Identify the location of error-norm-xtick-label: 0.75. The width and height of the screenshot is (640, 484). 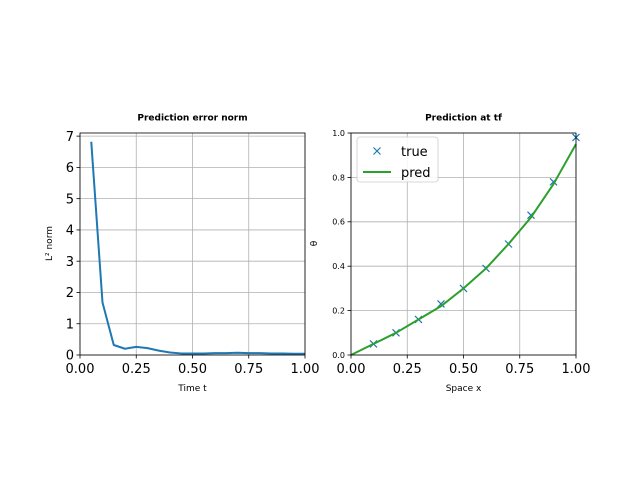
(248, 369).